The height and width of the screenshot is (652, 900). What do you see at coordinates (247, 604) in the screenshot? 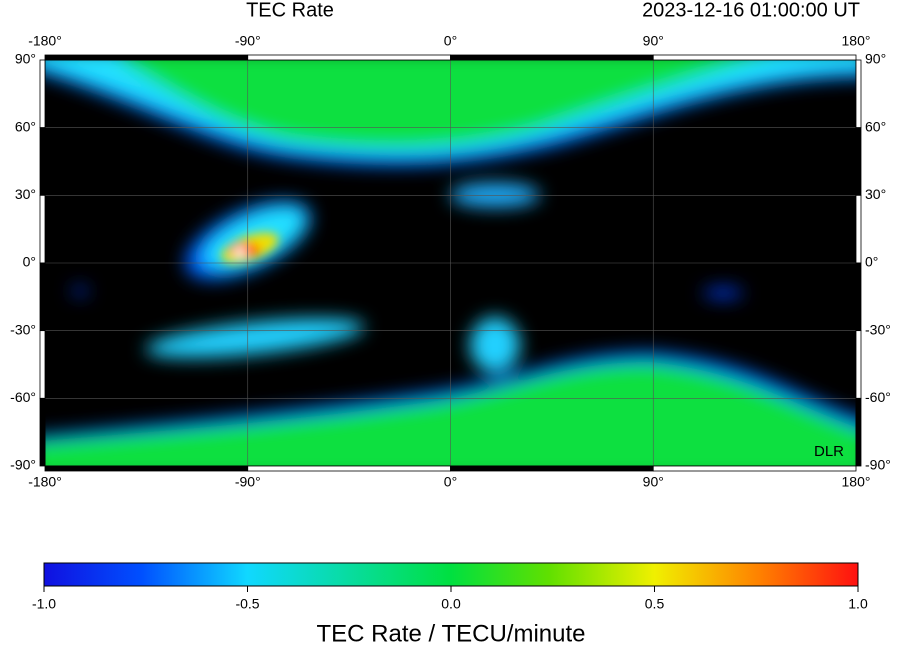
I see `colorbar-tick-label: -0.5` at bounding box center [247, 604].